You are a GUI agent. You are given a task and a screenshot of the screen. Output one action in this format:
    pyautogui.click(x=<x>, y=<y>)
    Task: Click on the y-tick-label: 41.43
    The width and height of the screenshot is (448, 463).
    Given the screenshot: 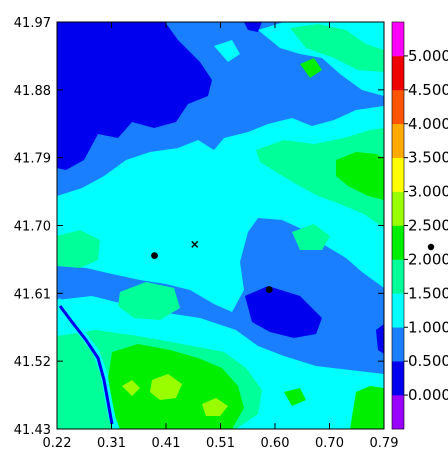 What is the action you would take?
    pyautogui.click(x=32, y=430)
    